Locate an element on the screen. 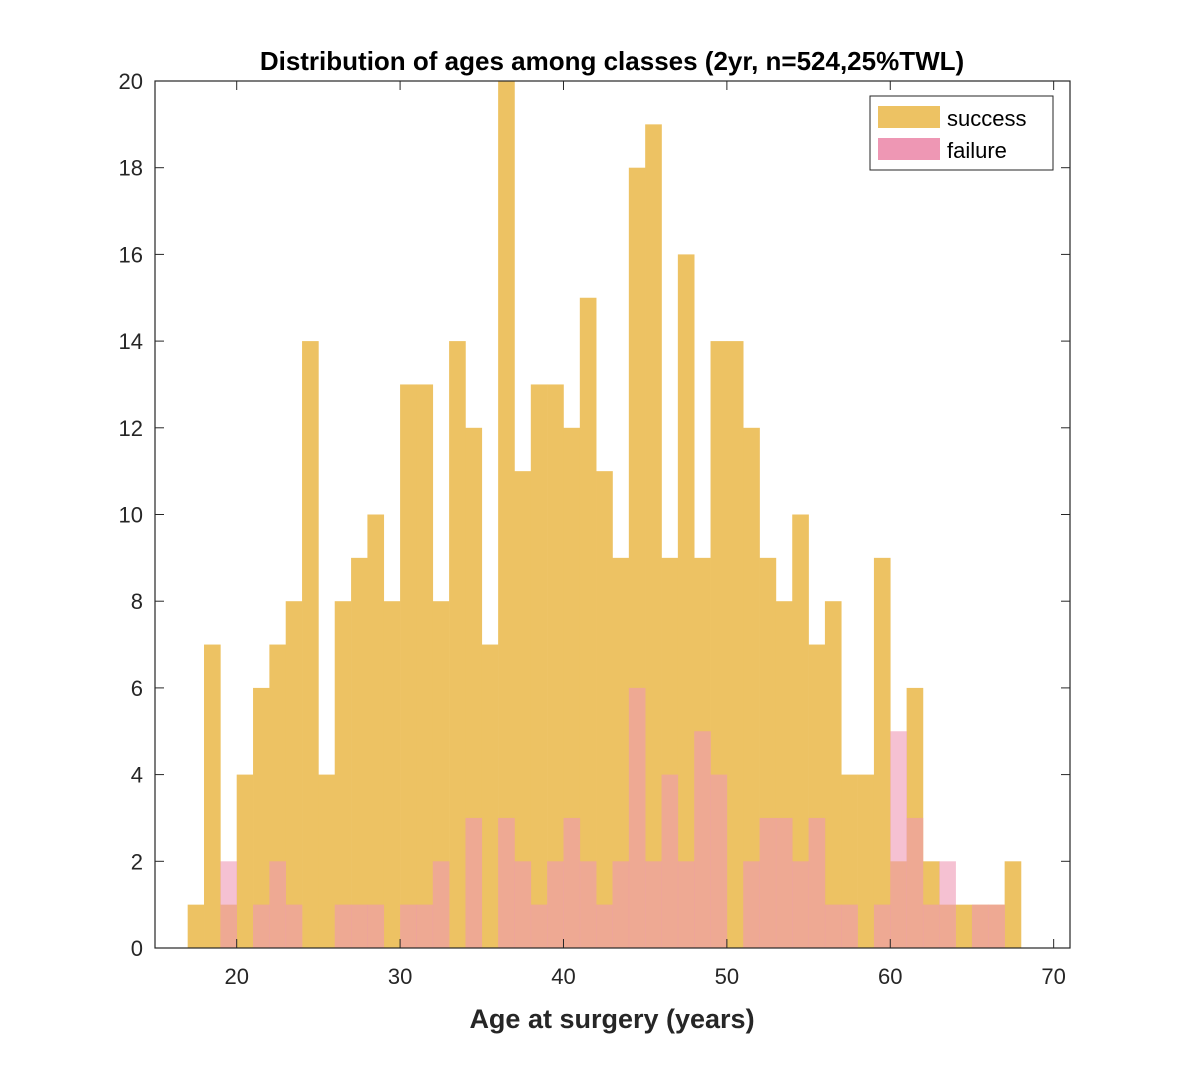 The image size is (1181, 1065). x-tick-label-2: 40 is located at coordinates (563, 976).